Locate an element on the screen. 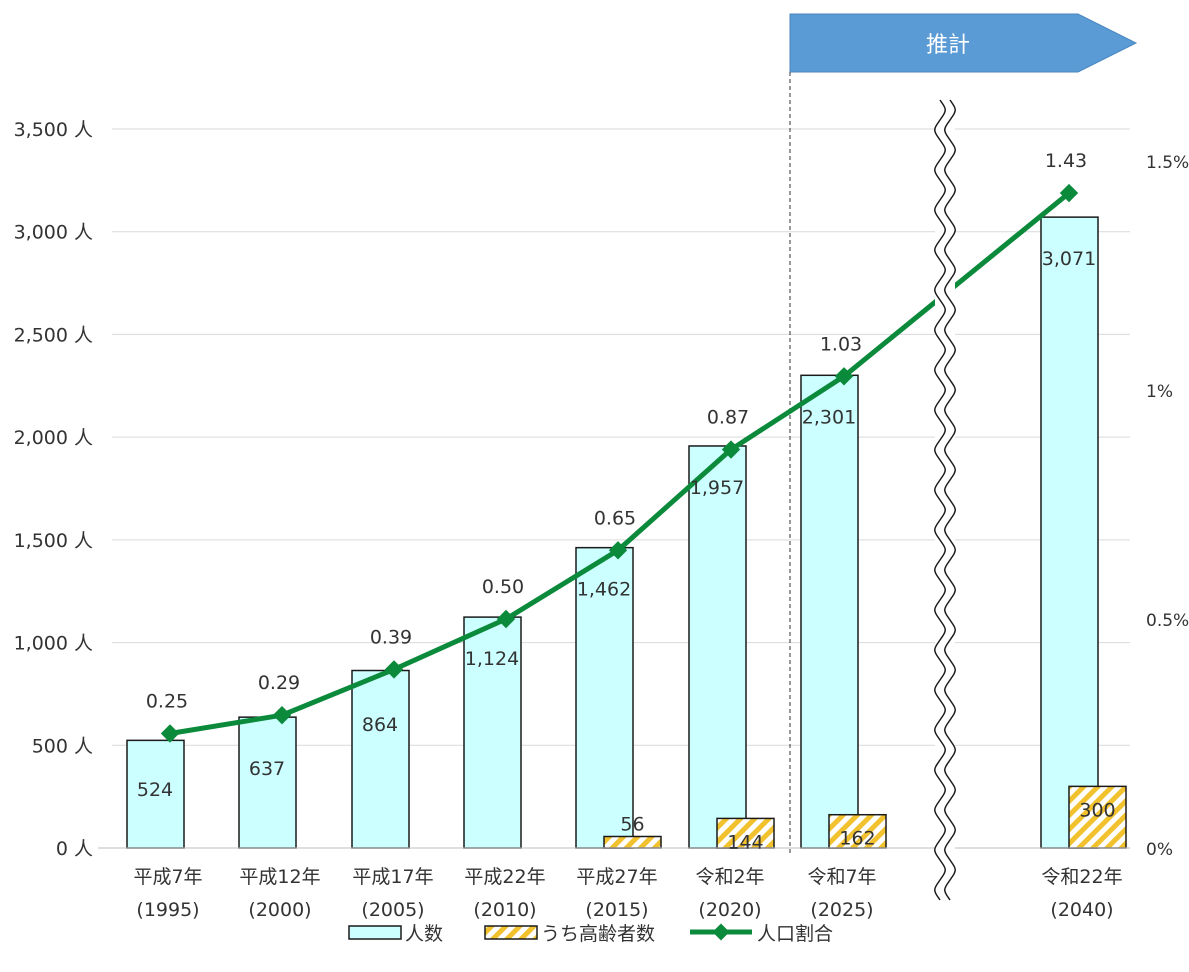 The image size is (1189, 972). bar-data-label-population: 1,124 is located at coordinates (492, 659).